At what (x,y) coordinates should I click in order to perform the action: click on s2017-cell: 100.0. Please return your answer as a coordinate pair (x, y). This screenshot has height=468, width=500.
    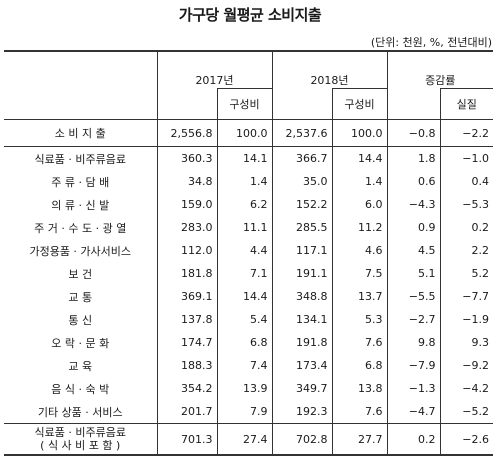
    Looking at the image, I should click on (244, 133).